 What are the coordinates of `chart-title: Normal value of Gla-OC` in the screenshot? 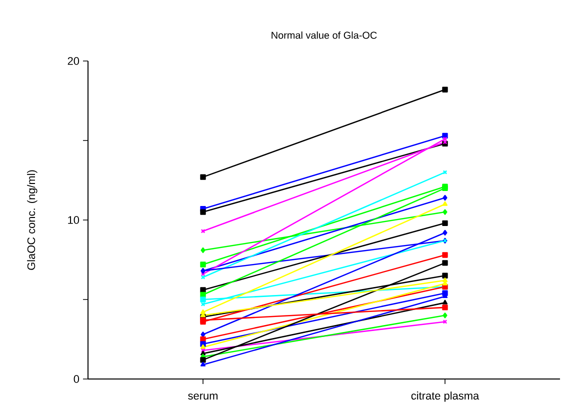 It's located at (324, 35).